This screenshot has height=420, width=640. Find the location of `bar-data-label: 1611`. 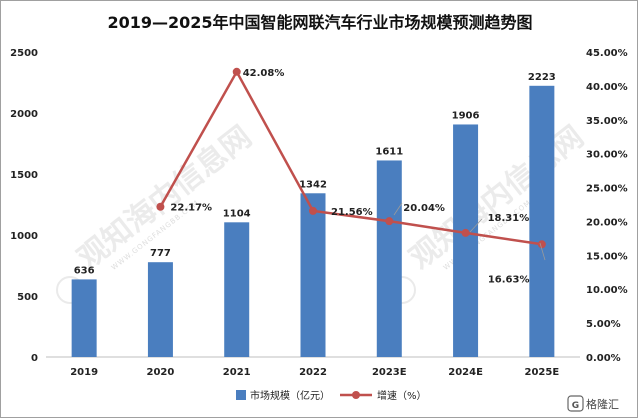

bar-data-label: 1611 is located at coordinates (389, 151).